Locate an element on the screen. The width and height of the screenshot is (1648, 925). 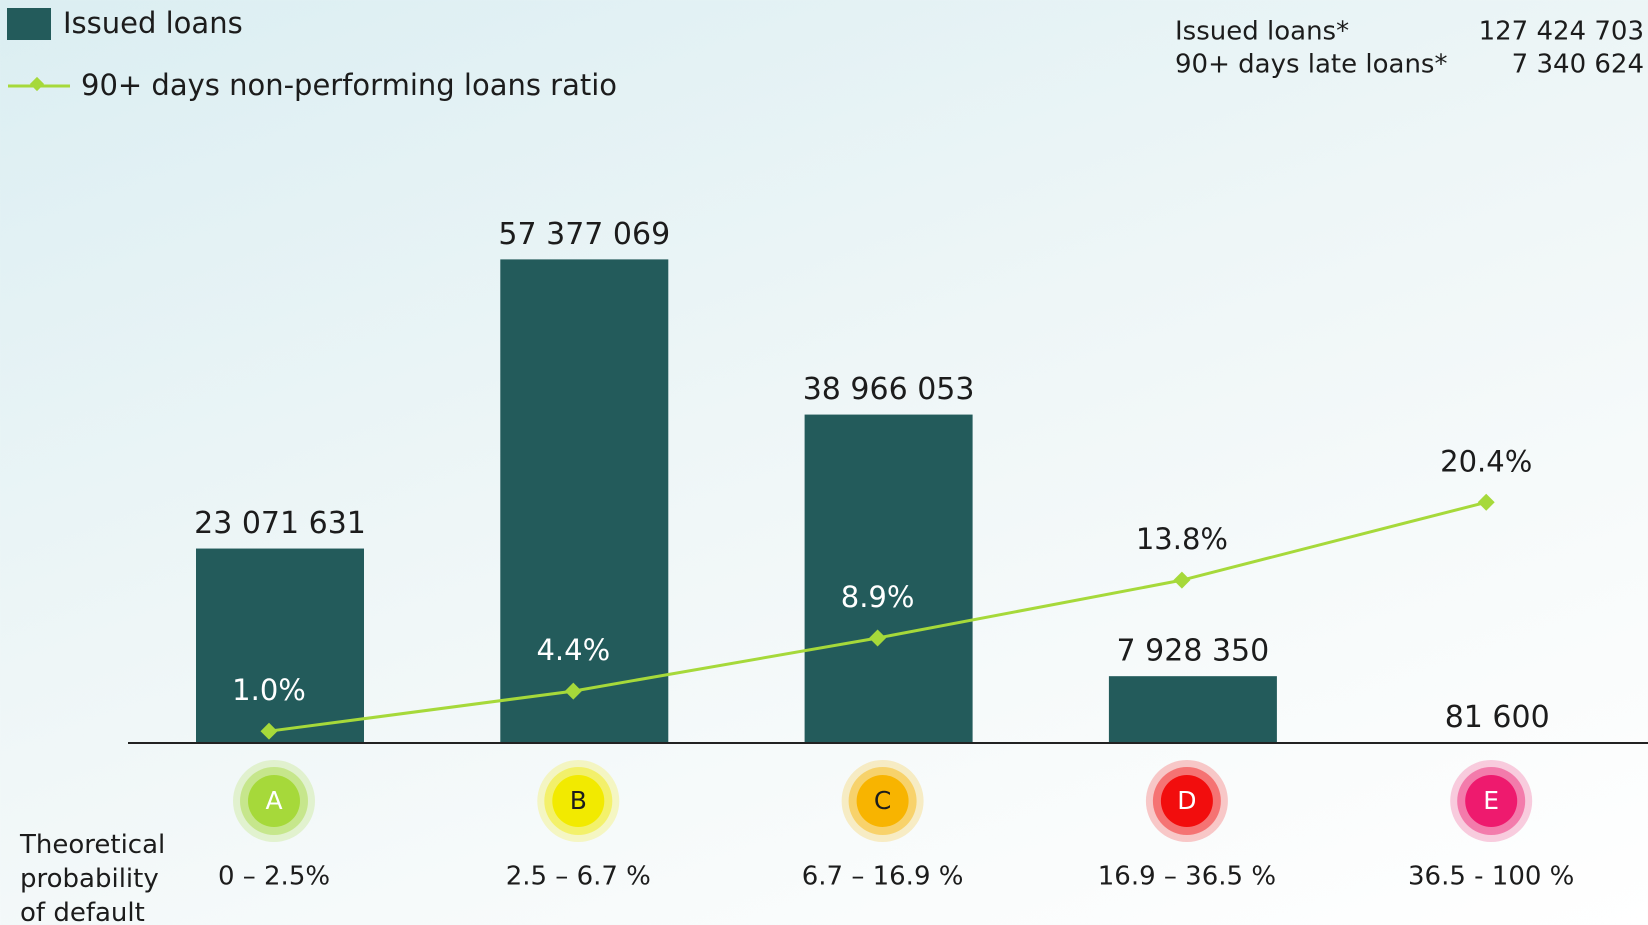
legend-label: Issued loans is located at coordinates (153, 23).